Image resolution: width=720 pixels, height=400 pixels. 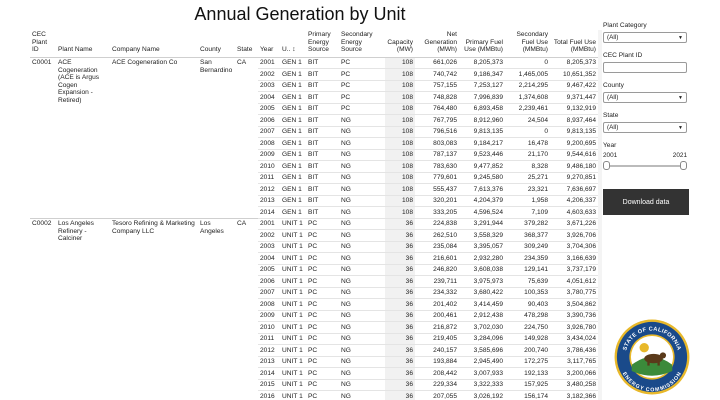 I want to click on cell-county: Los Angeles, so click(x=216, y=308).